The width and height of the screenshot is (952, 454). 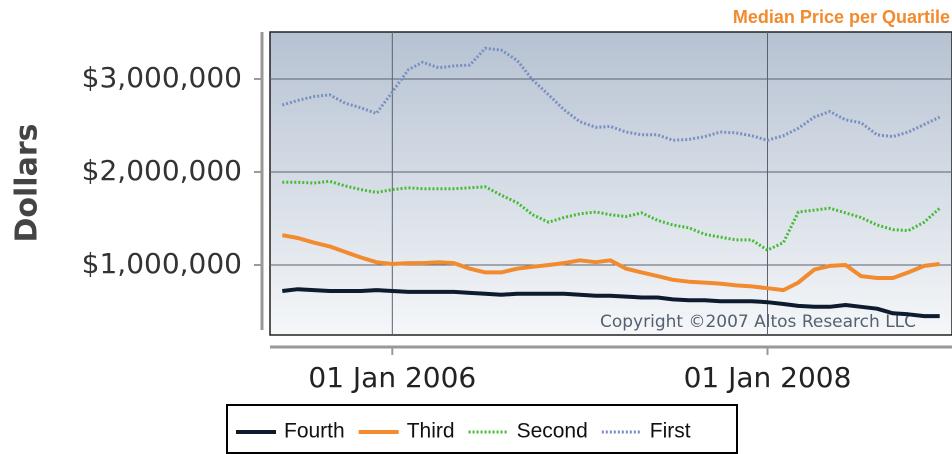 I want to click on copyright: Copyright ©2007 Altos Research LLC, so click(x=758, y=322).